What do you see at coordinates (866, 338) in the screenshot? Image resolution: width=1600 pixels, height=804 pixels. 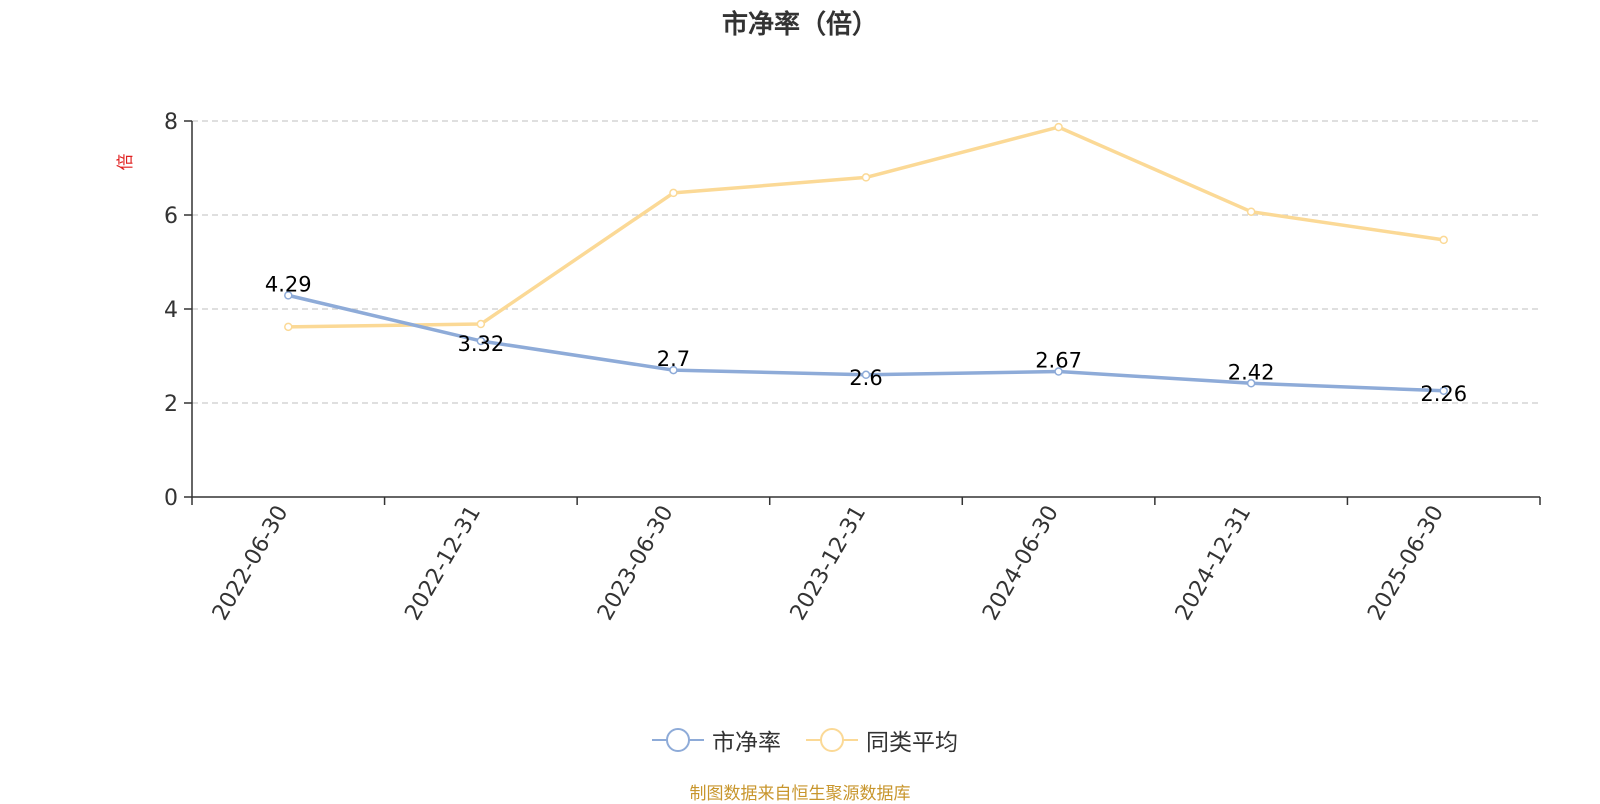 I see `data-labels: 4.29 3.32 2.7 2.6 2.67 2.42 2.26` at bounding box center [866, 338].